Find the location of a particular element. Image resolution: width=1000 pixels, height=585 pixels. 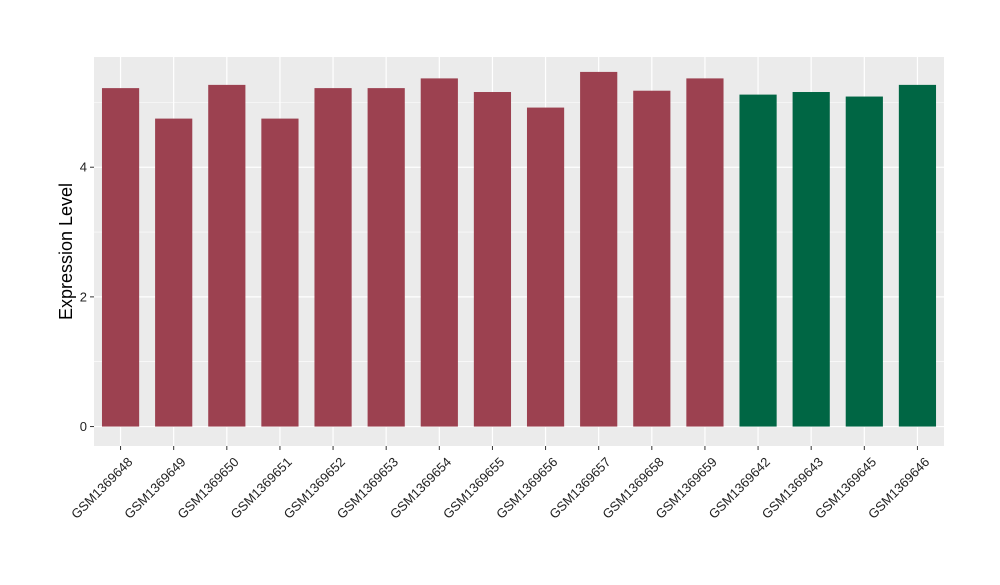

y-tick-label: 4 is located at coordinates (83, 167).